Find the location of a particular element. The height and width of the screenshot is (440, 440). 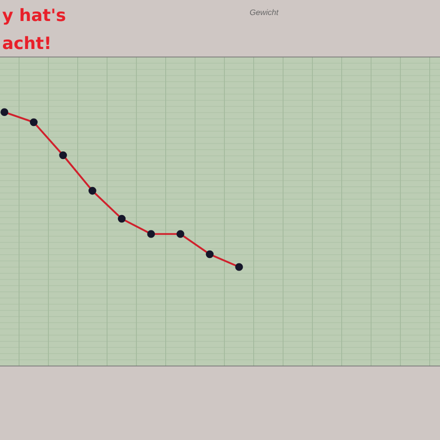

text: y hat's is located at coordinates (34, 16).